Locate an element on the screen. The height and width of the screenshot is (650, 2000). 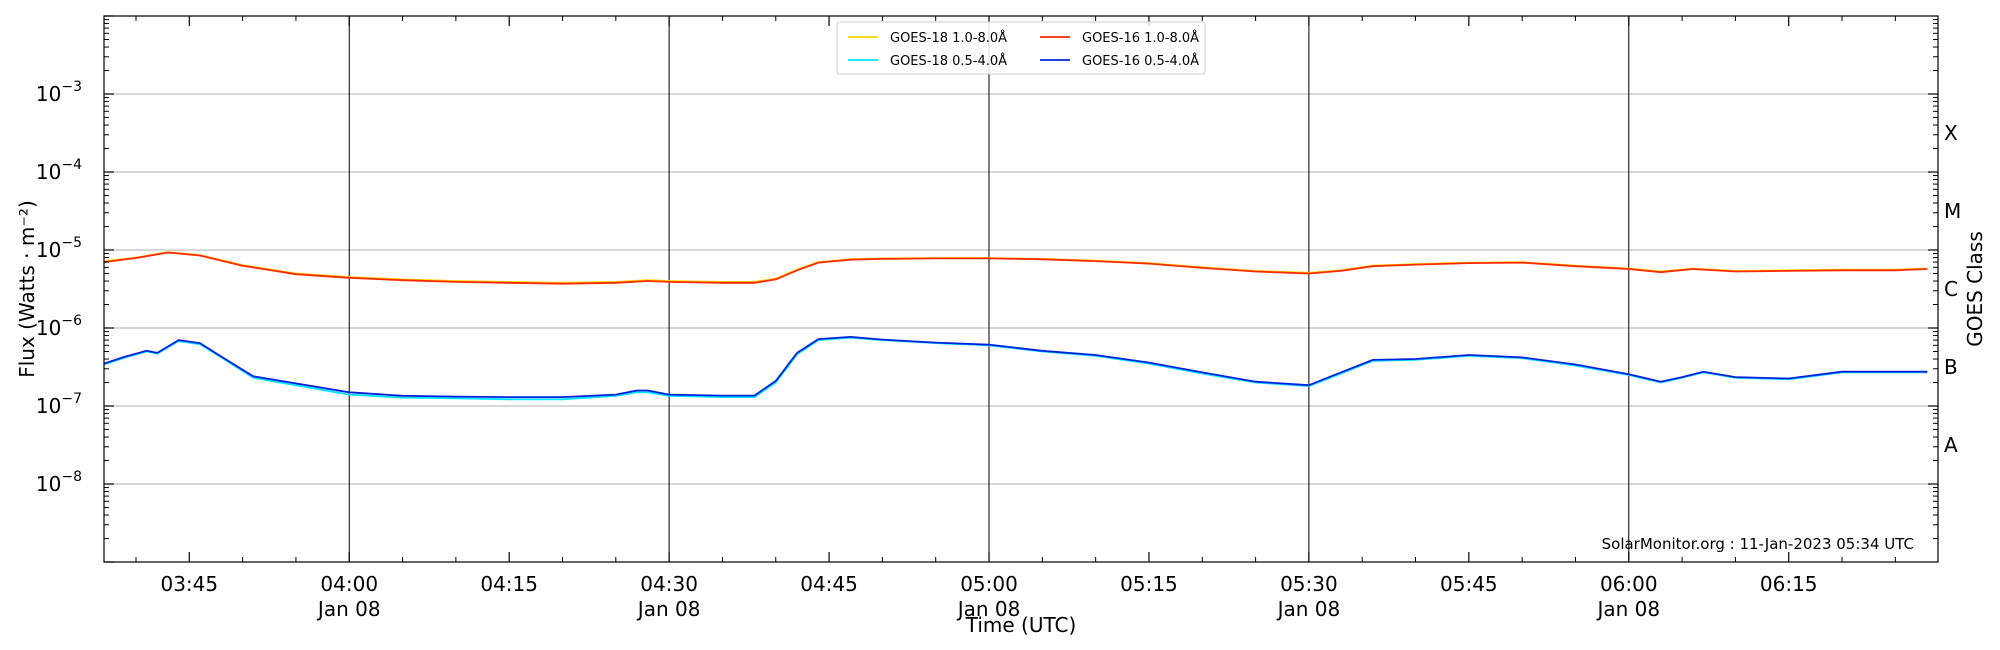
y-tick-label: 10⁻⁴ is located at coordinates (59, 170).